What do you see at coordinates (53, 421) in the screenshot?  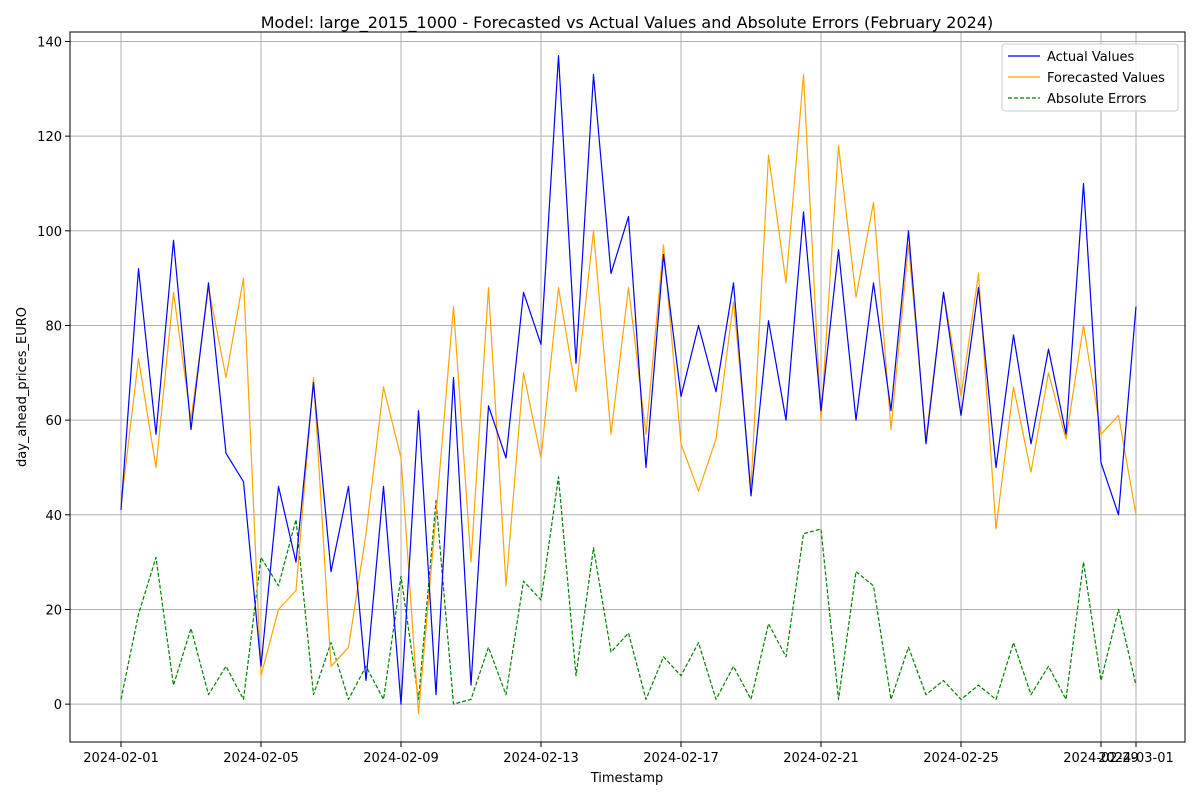 I see `y-tick-label: 60` at bounding box center [53, 421].